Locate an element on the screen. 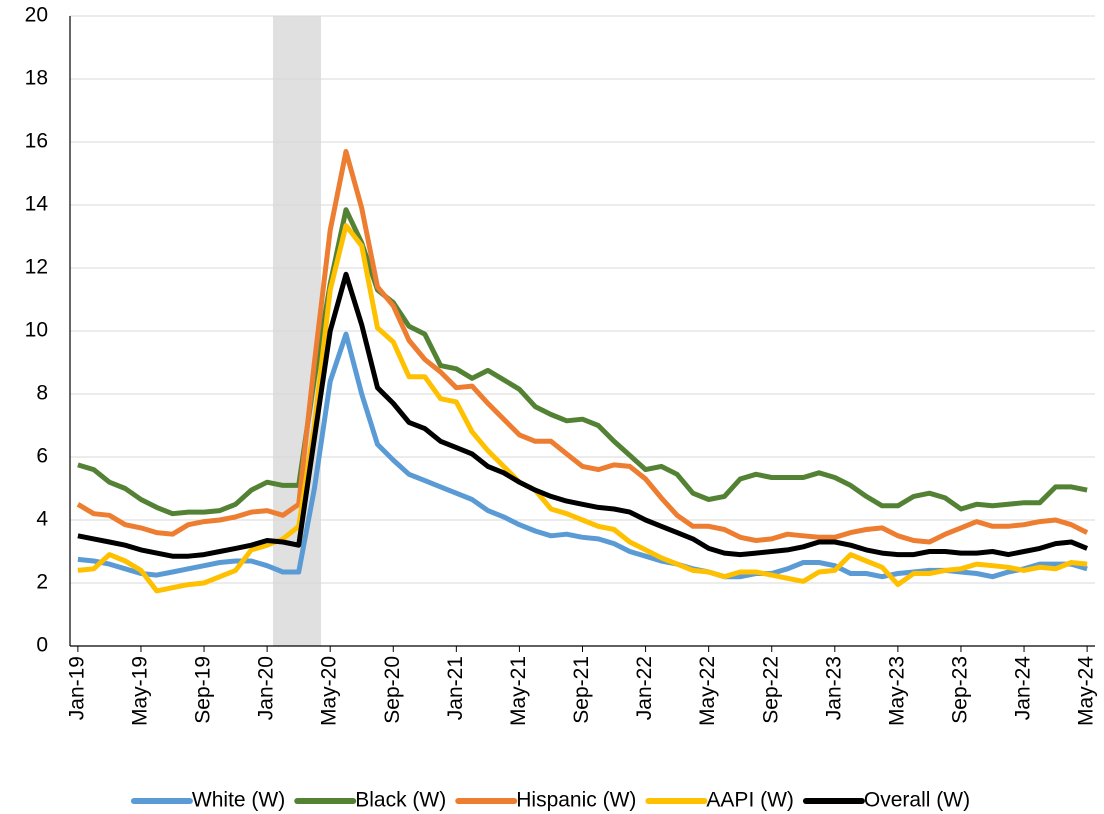 Image resolution: width=1104 pixels, height=814 pixels. y-tick-label: 8 is located at coordinates (42, 393).